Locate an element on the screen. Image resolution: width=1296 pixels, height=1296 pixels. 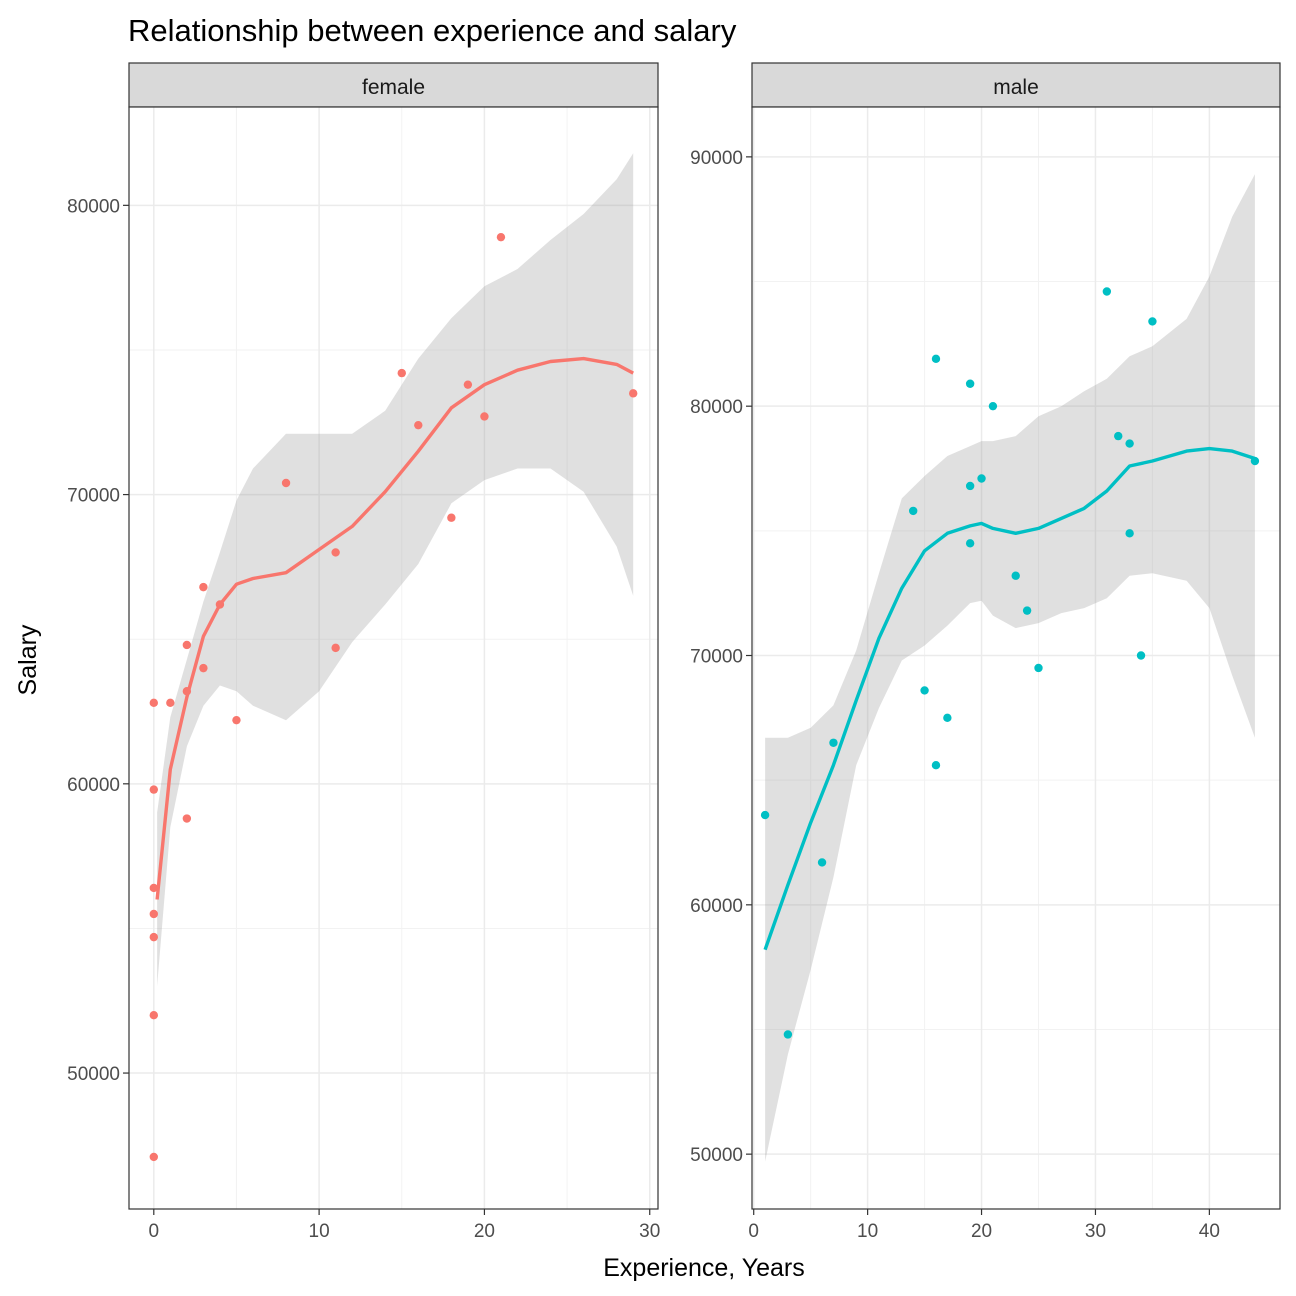
facet-strip-label: female is located at coordinates (393, 87).